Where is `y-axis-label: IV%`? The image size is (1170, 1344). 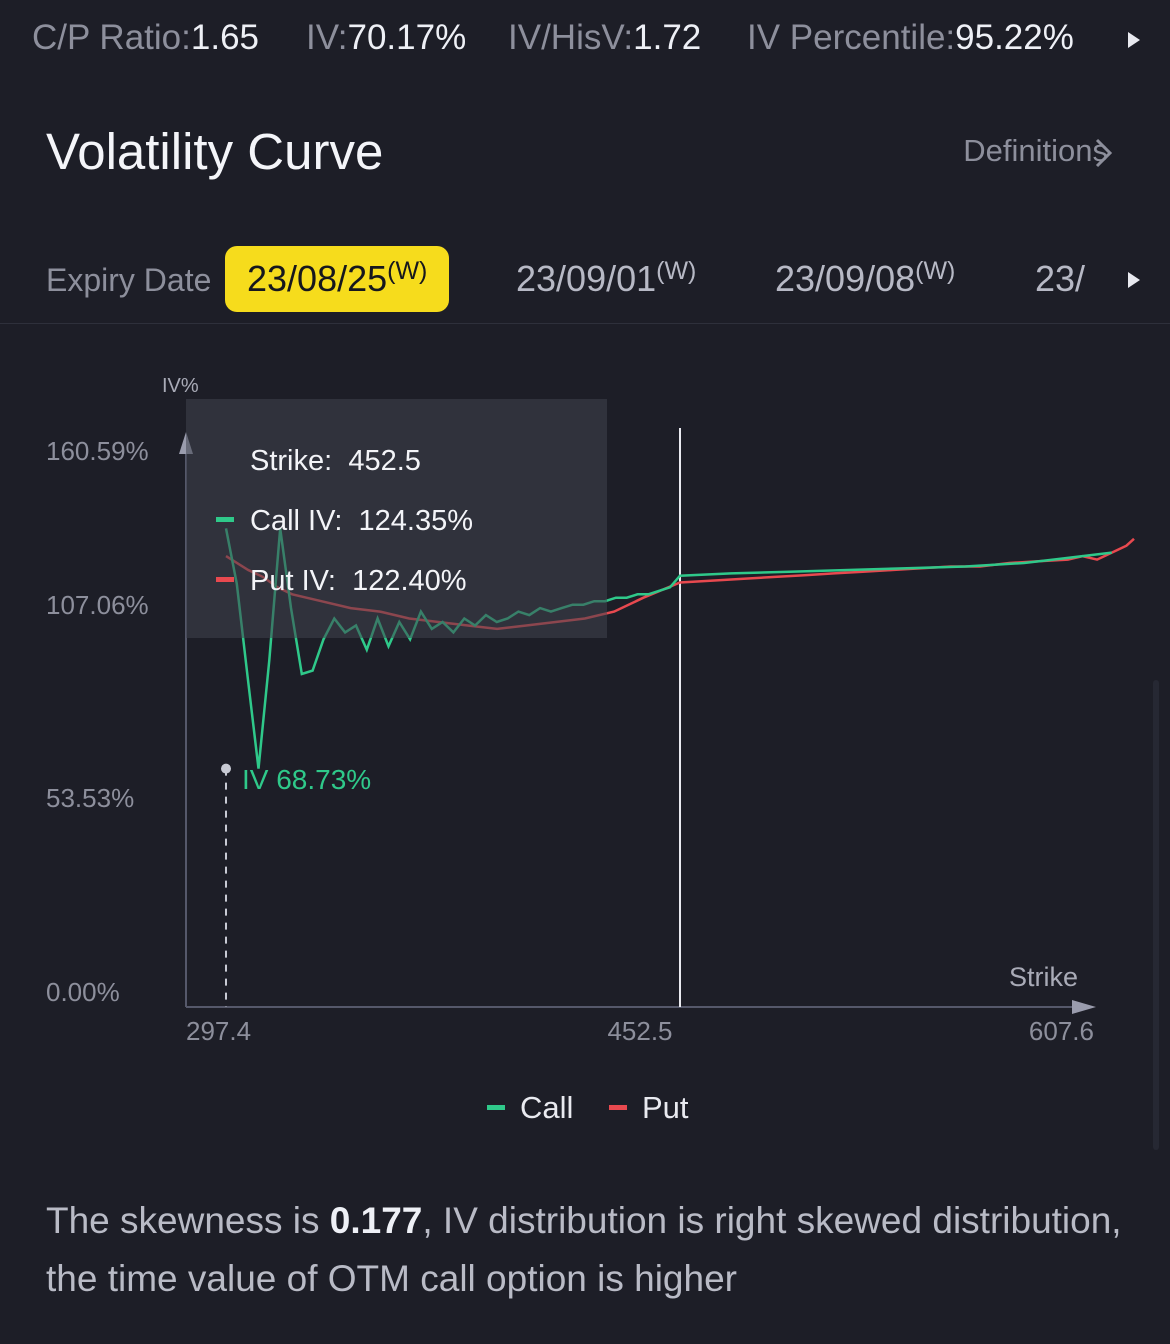
y-axis-label: IV% is located at coordinates (180, 386).